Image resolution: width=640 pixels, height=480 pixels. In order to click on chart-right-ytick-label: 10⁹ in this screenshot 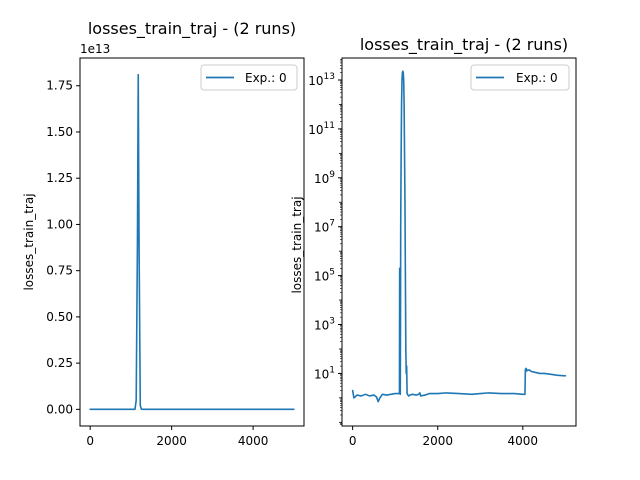, I will do `click(324, 178)`.